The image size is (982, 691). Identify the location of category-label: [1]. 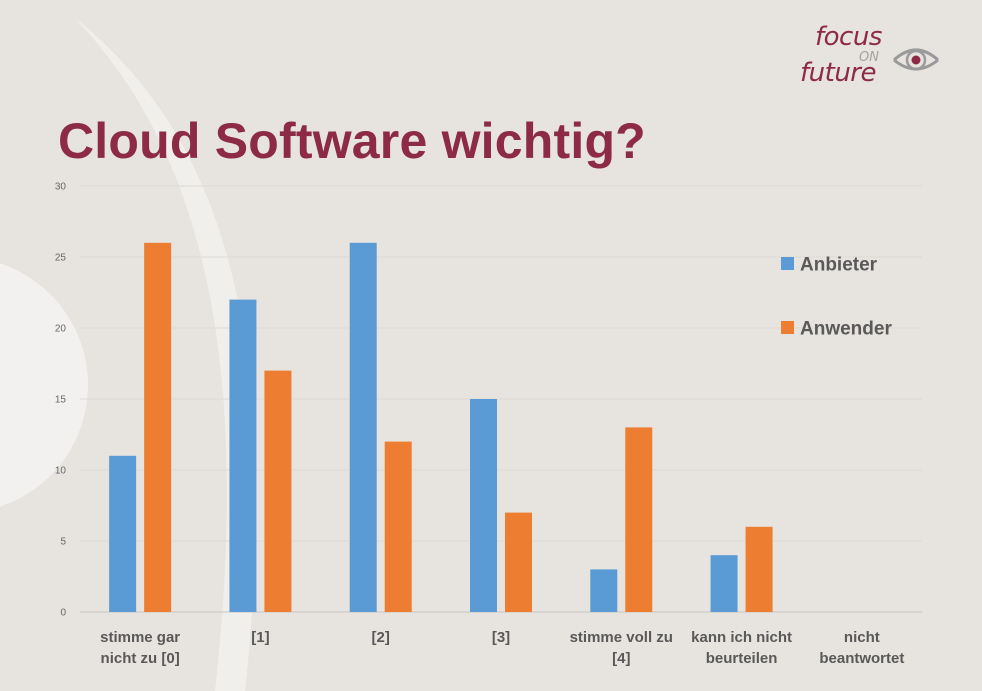
(260, 637).